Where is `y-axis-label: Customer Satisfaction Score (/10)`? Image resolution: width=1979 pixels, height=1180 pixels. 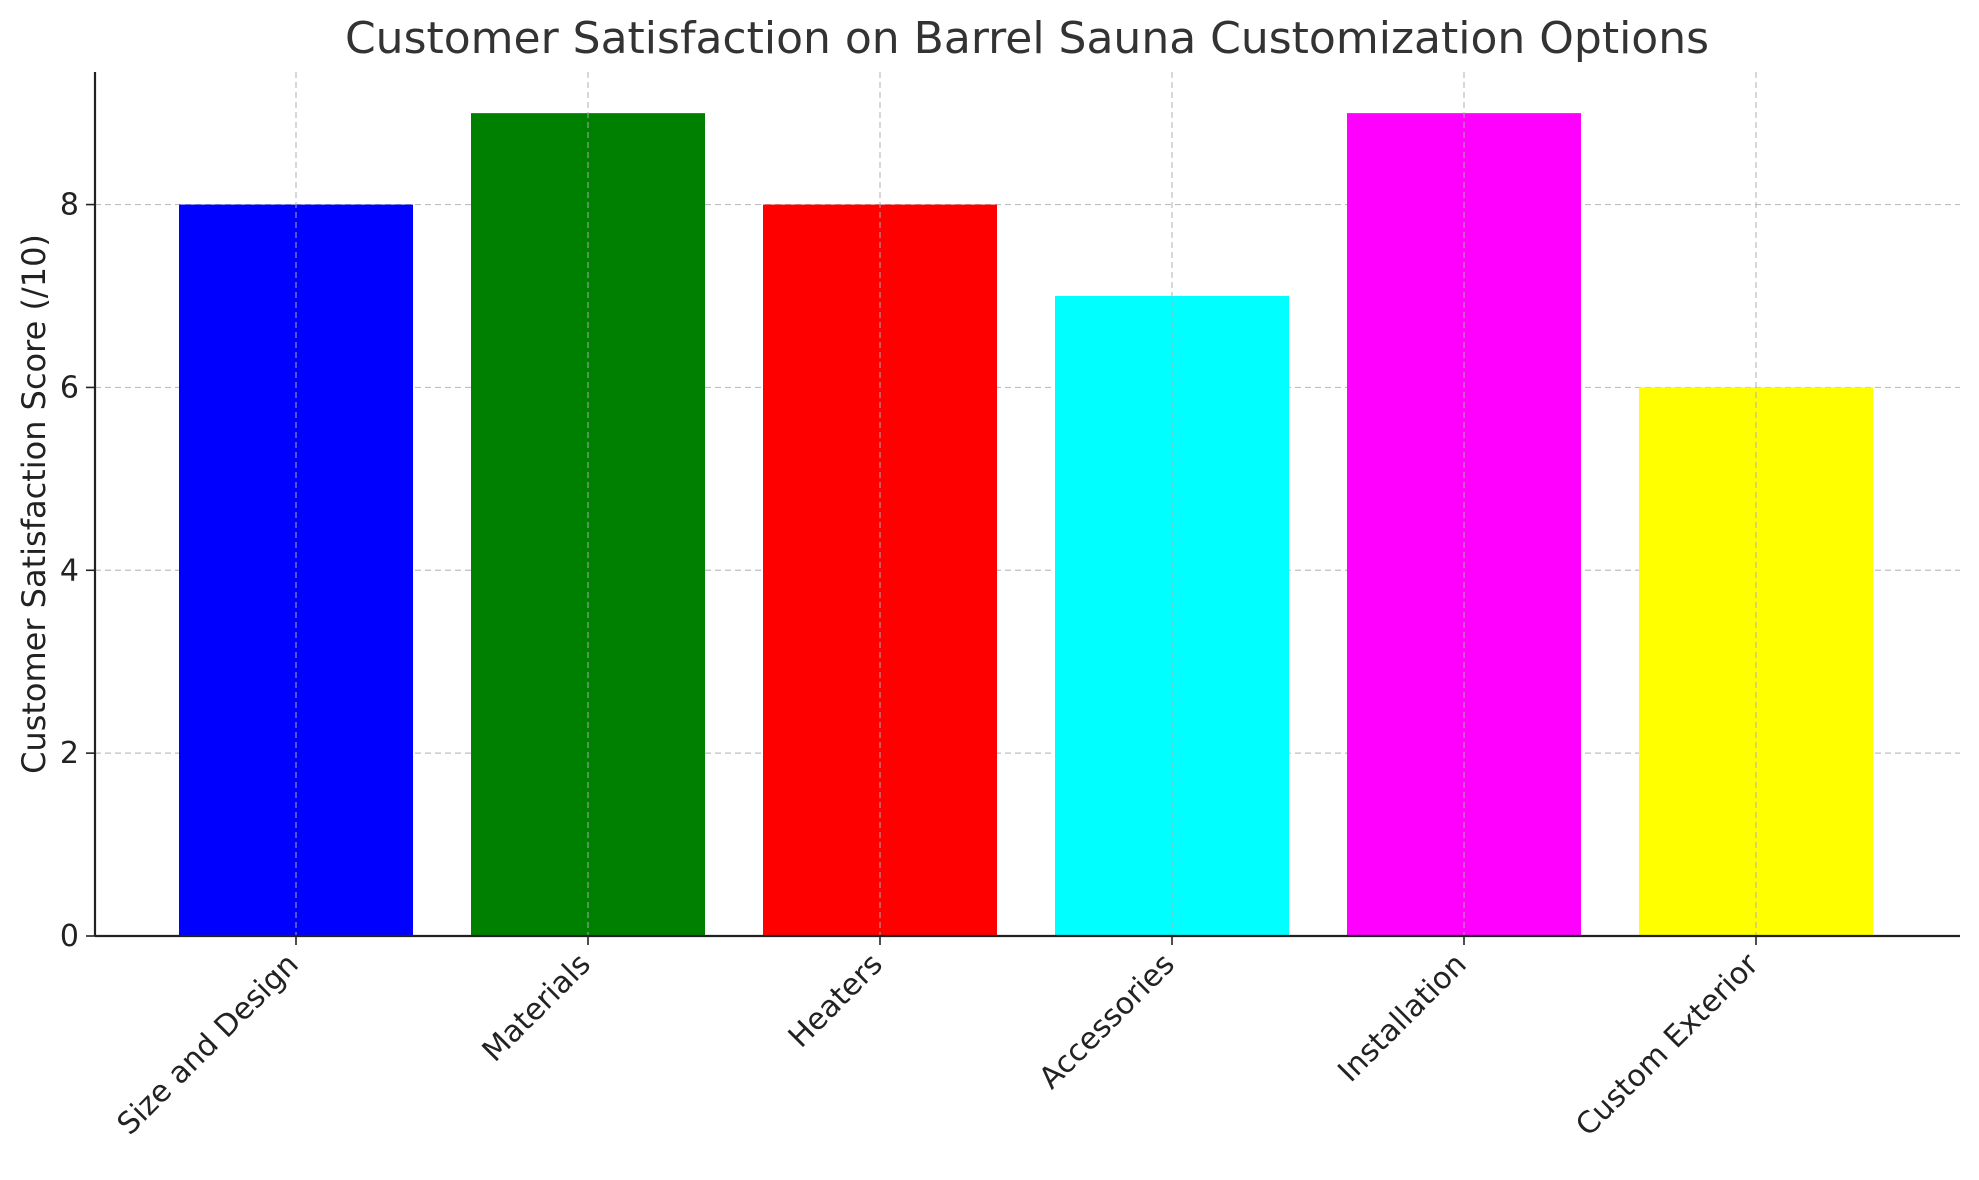
y-axis-label: Customer Satisfaction Score (/10) is located at coordinates (34, 504).